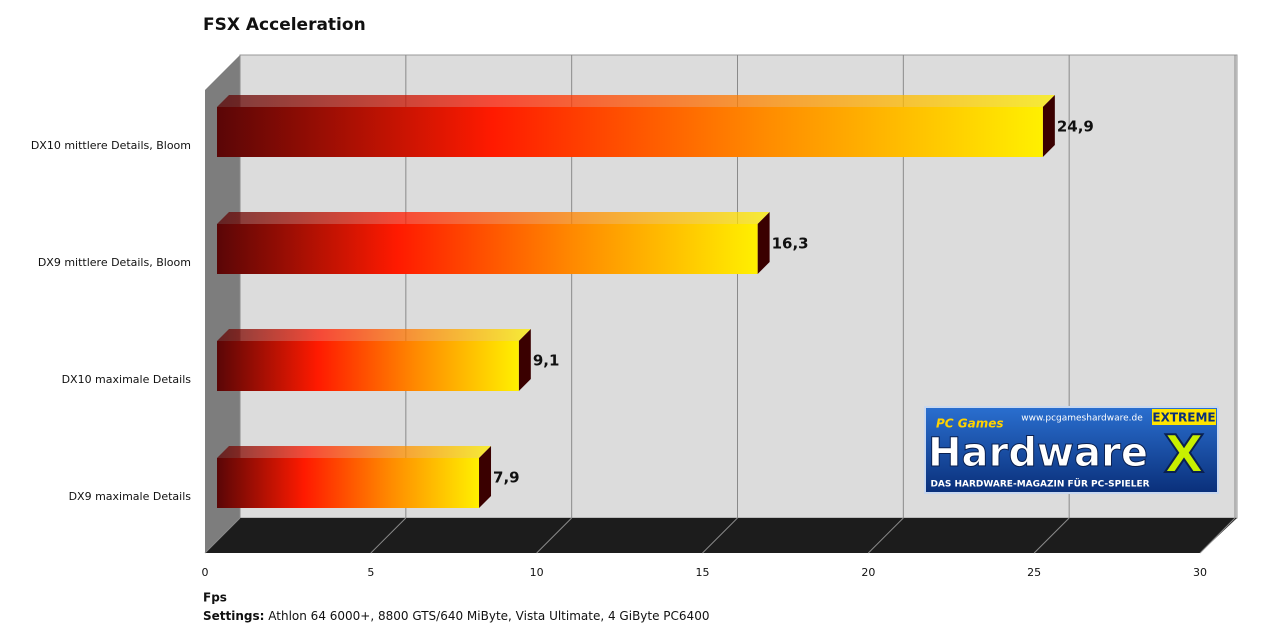 Image resolution: width=1280 pixels, height=639 pixels. What do you see at coordinates (1082, 419) in the screenshot?
I see `logo-url: www.pcgameshardware.de` at bounding box center [1082, 419].